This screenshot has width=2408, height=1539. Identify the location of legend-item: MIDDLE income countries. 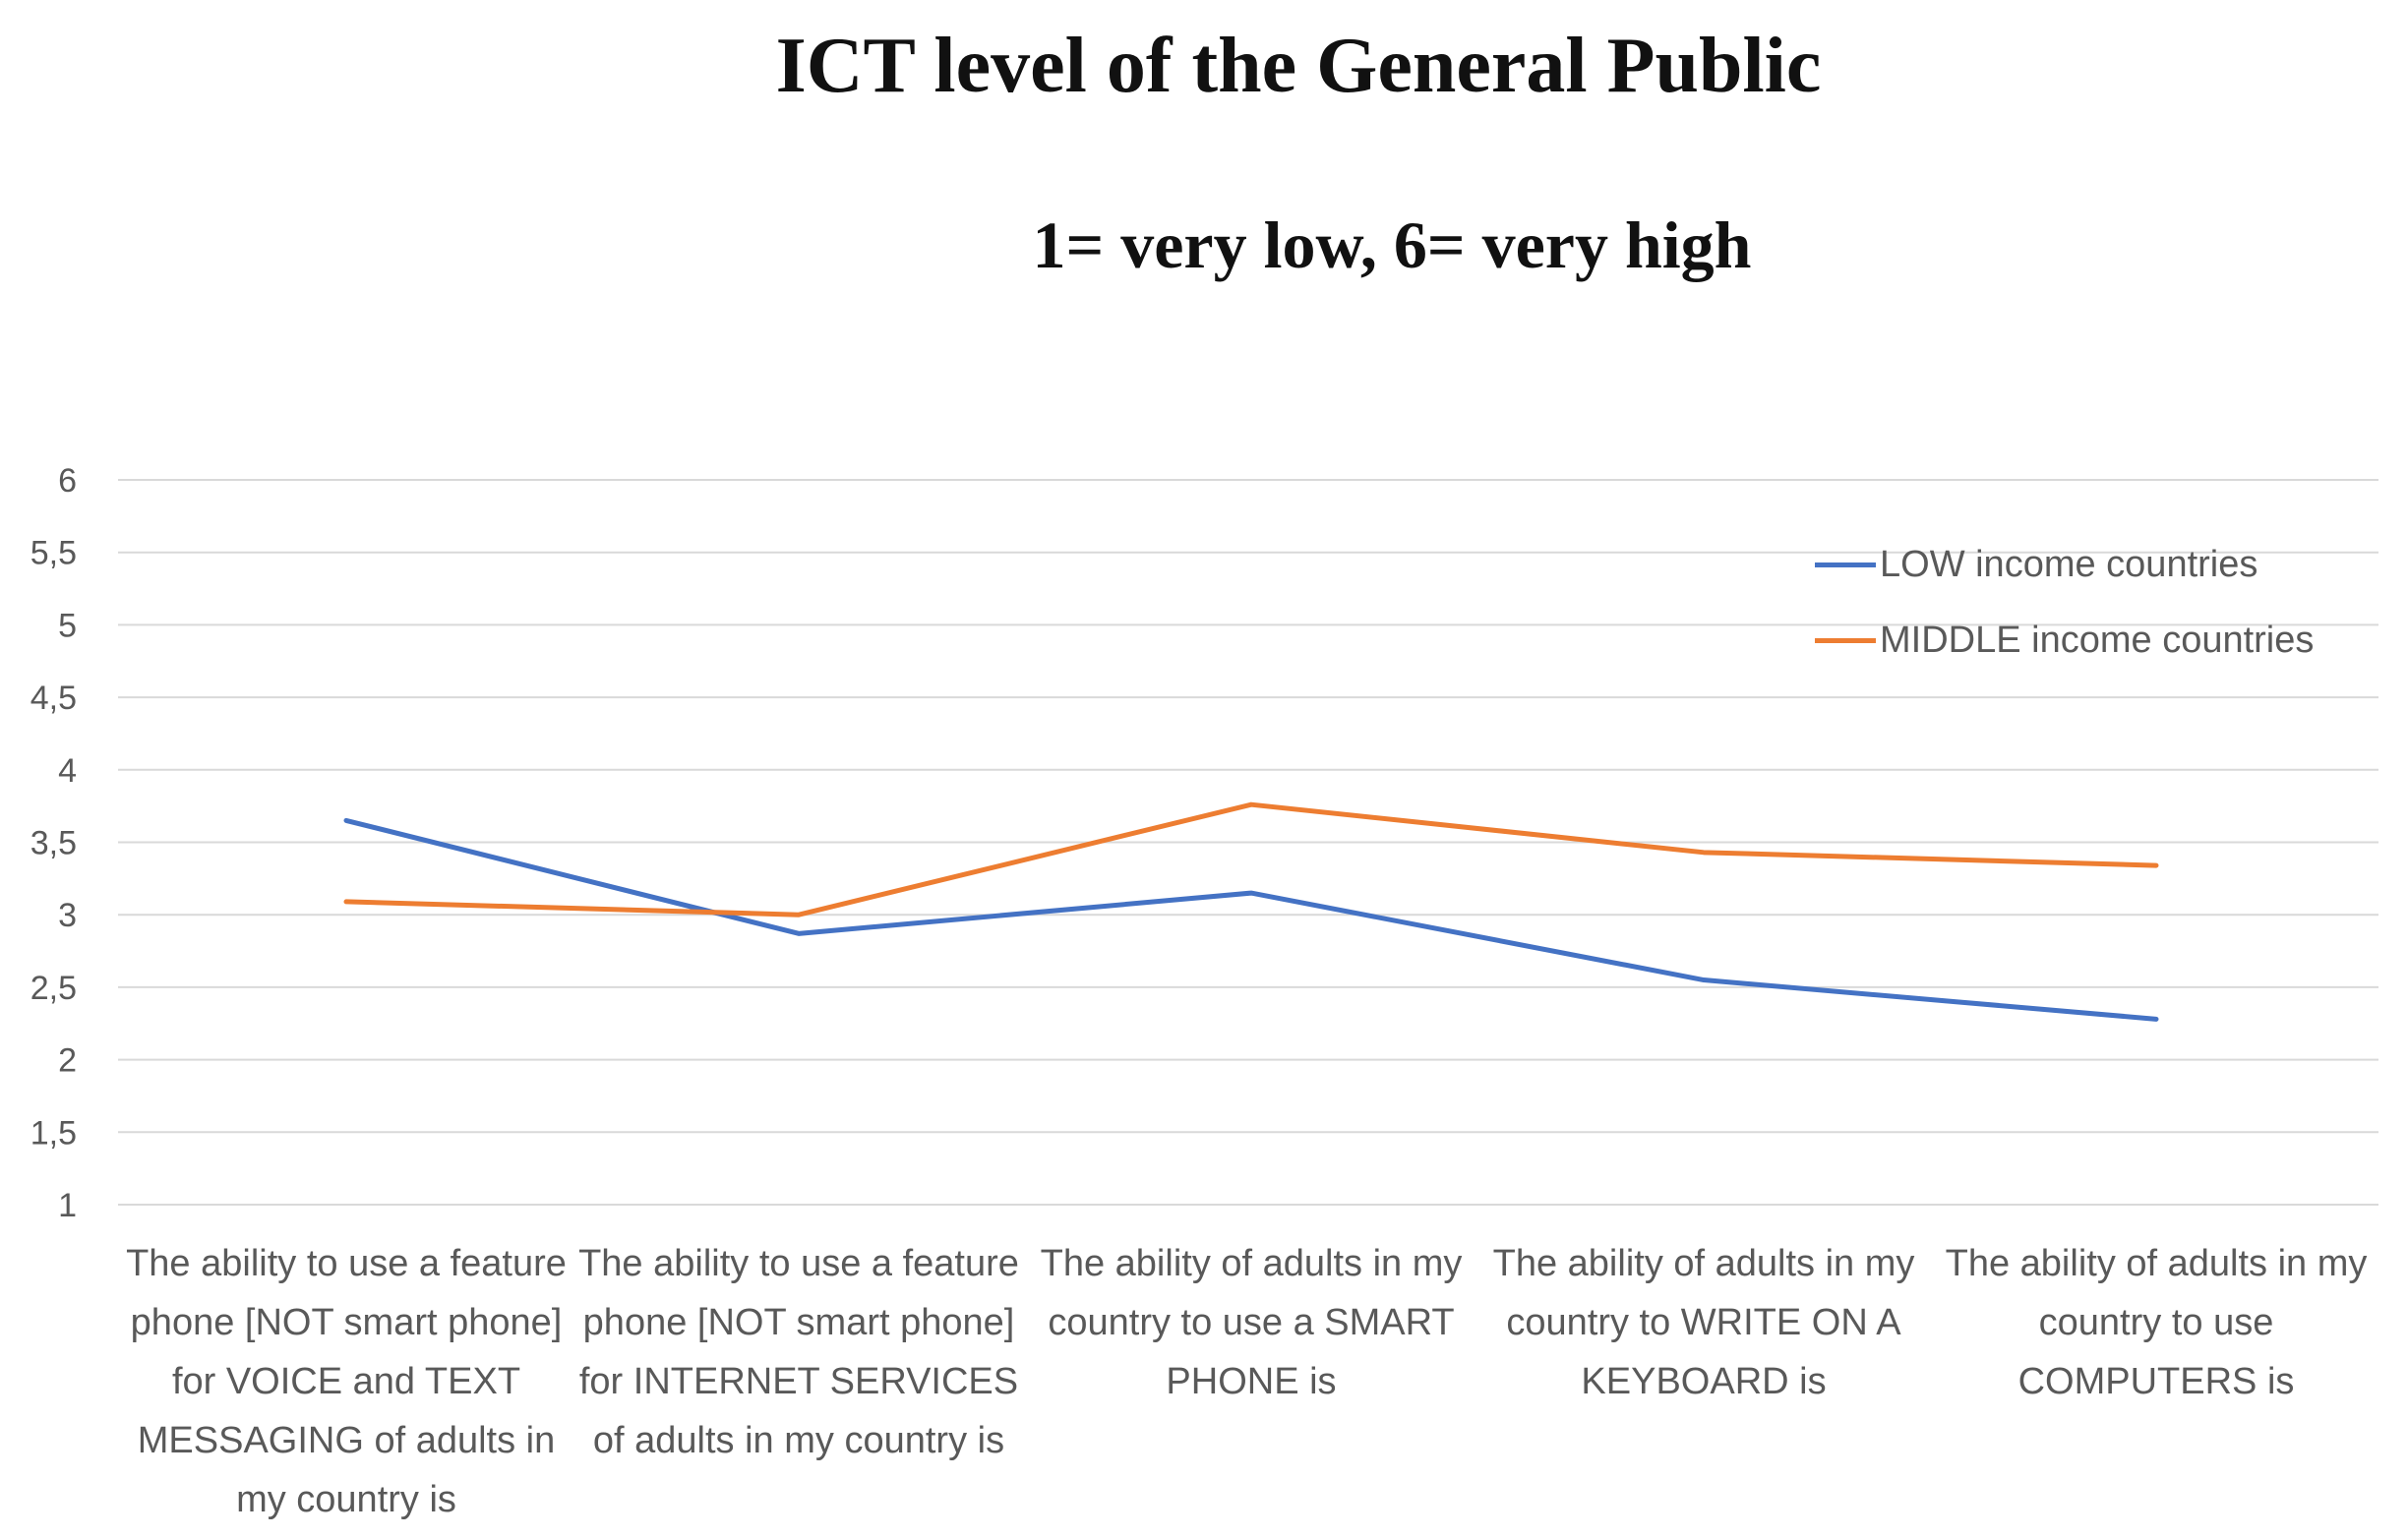
(2064, 641).